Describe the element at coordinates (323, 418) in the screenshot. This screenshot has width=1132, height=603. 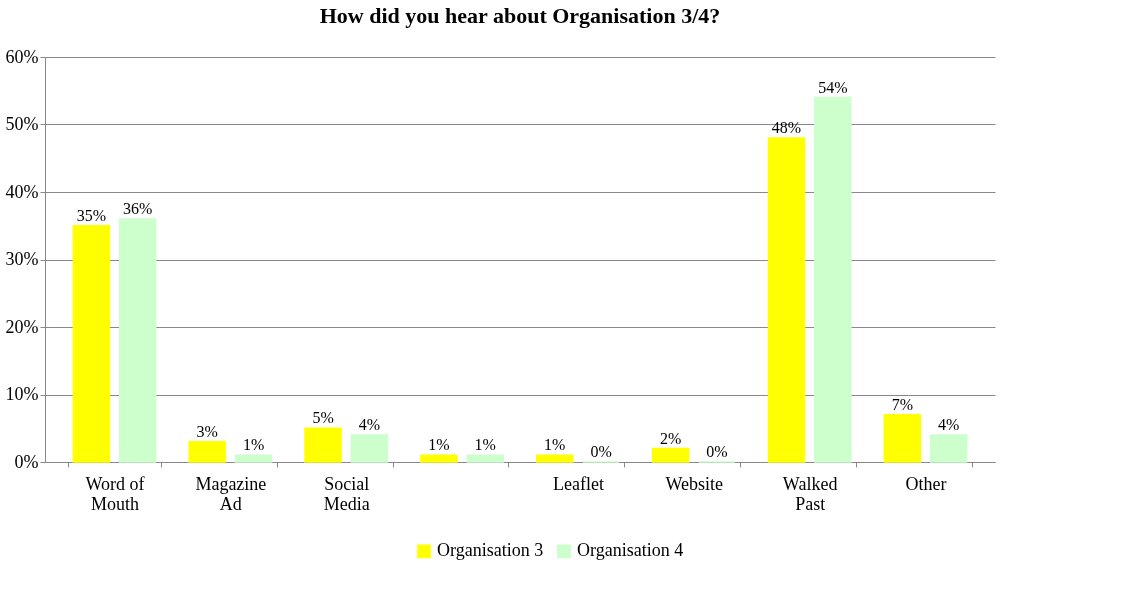
I see `data-label: 5%` at that location.